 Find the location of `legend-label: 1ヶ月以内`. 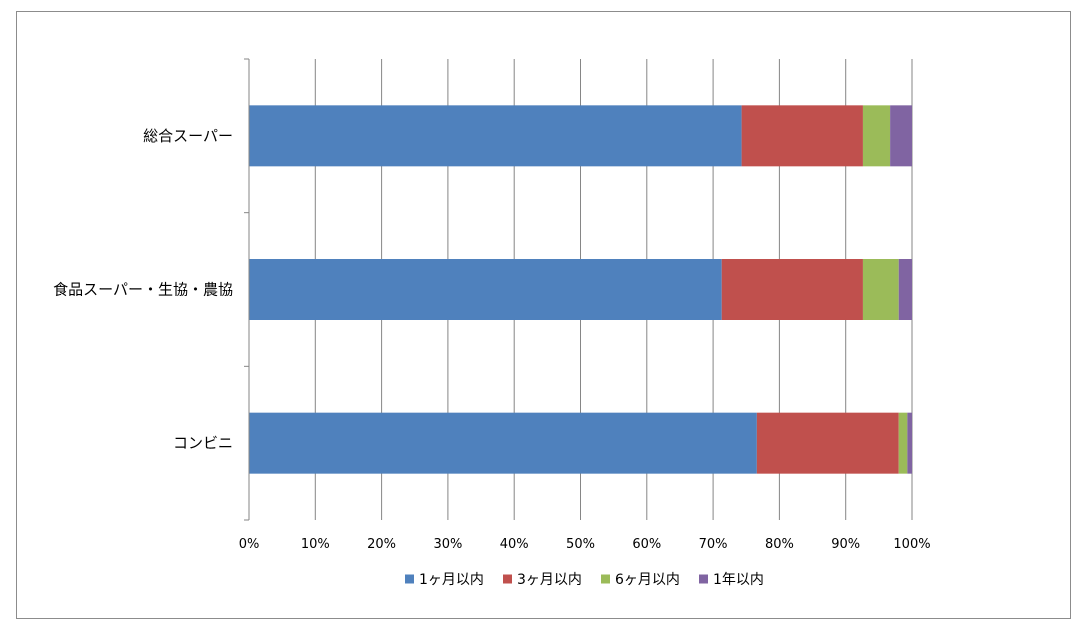

legend-label: 1ヶ月以内 is located at coordinates (451, 580).